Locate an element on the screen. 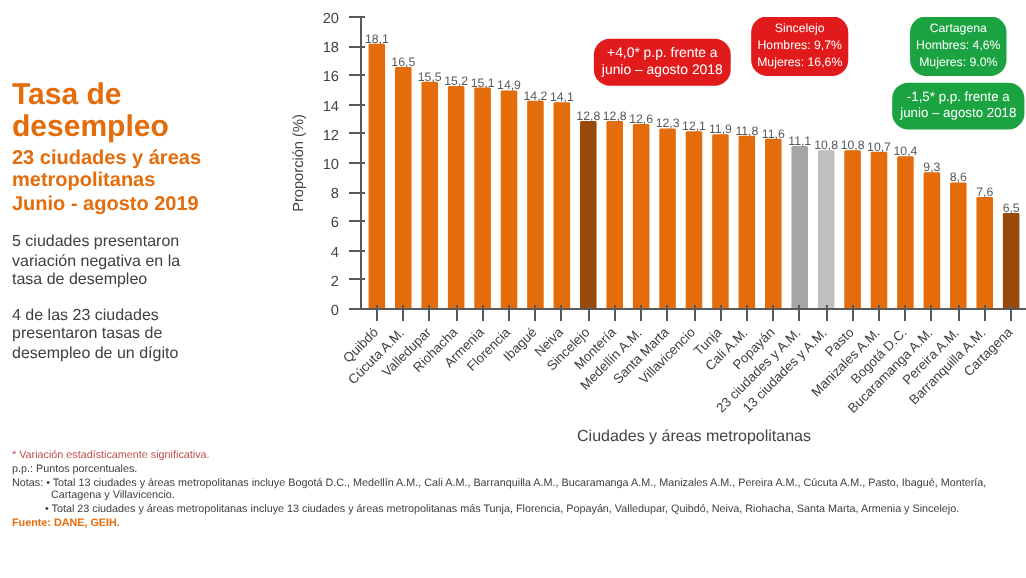  x-axis-title: Ciudades y áreas metropolitanas is located at coordinates (694, 436).